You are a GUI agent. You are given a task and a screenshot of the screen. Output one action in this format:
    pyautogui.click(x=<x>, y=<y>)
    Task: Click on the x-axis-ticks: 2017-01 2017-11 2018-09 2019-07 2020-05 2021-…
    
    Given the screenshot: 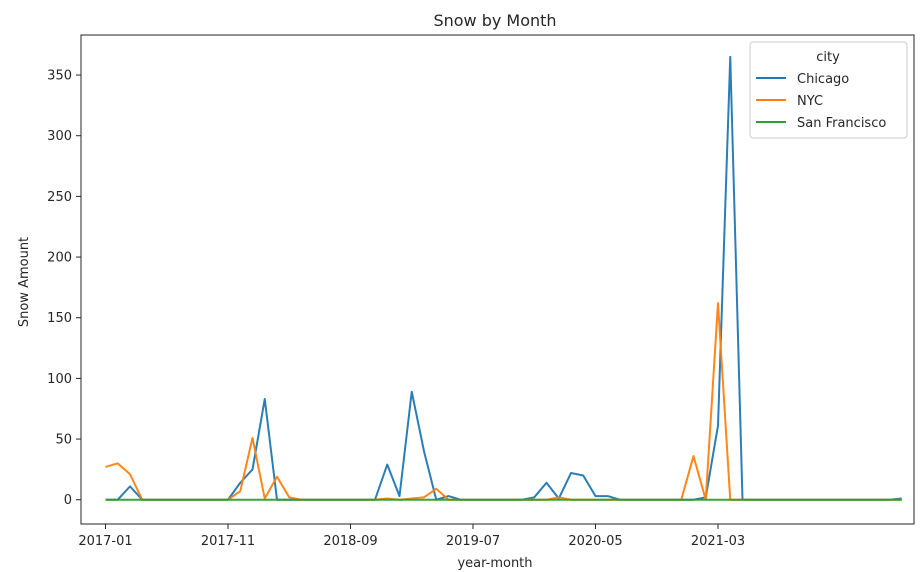 What is the action you would take?
    pyautogui.click(x=411, y=536)
    